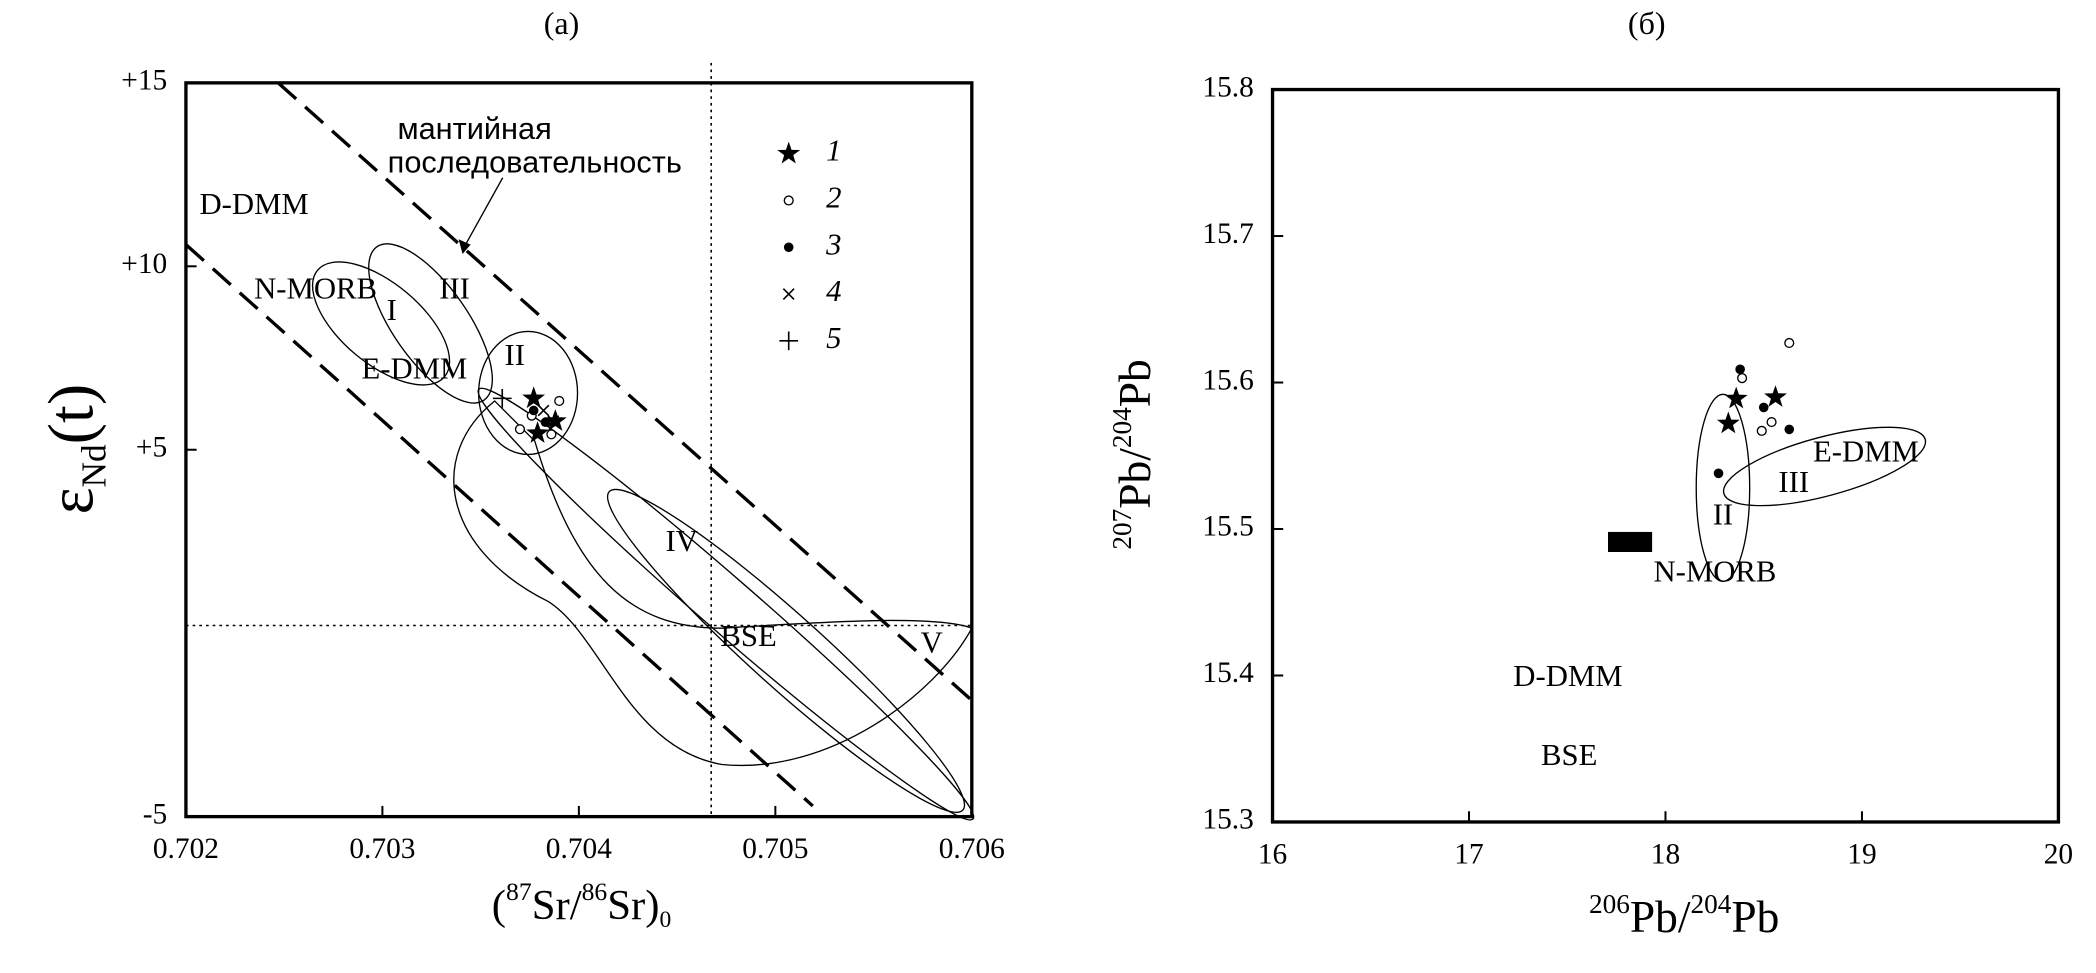 The width and height of the screenshot is (2096, 973). Describe the element at coordinates (155, 814) in the screenshot. I see `y-tick-label: -5` at that location.